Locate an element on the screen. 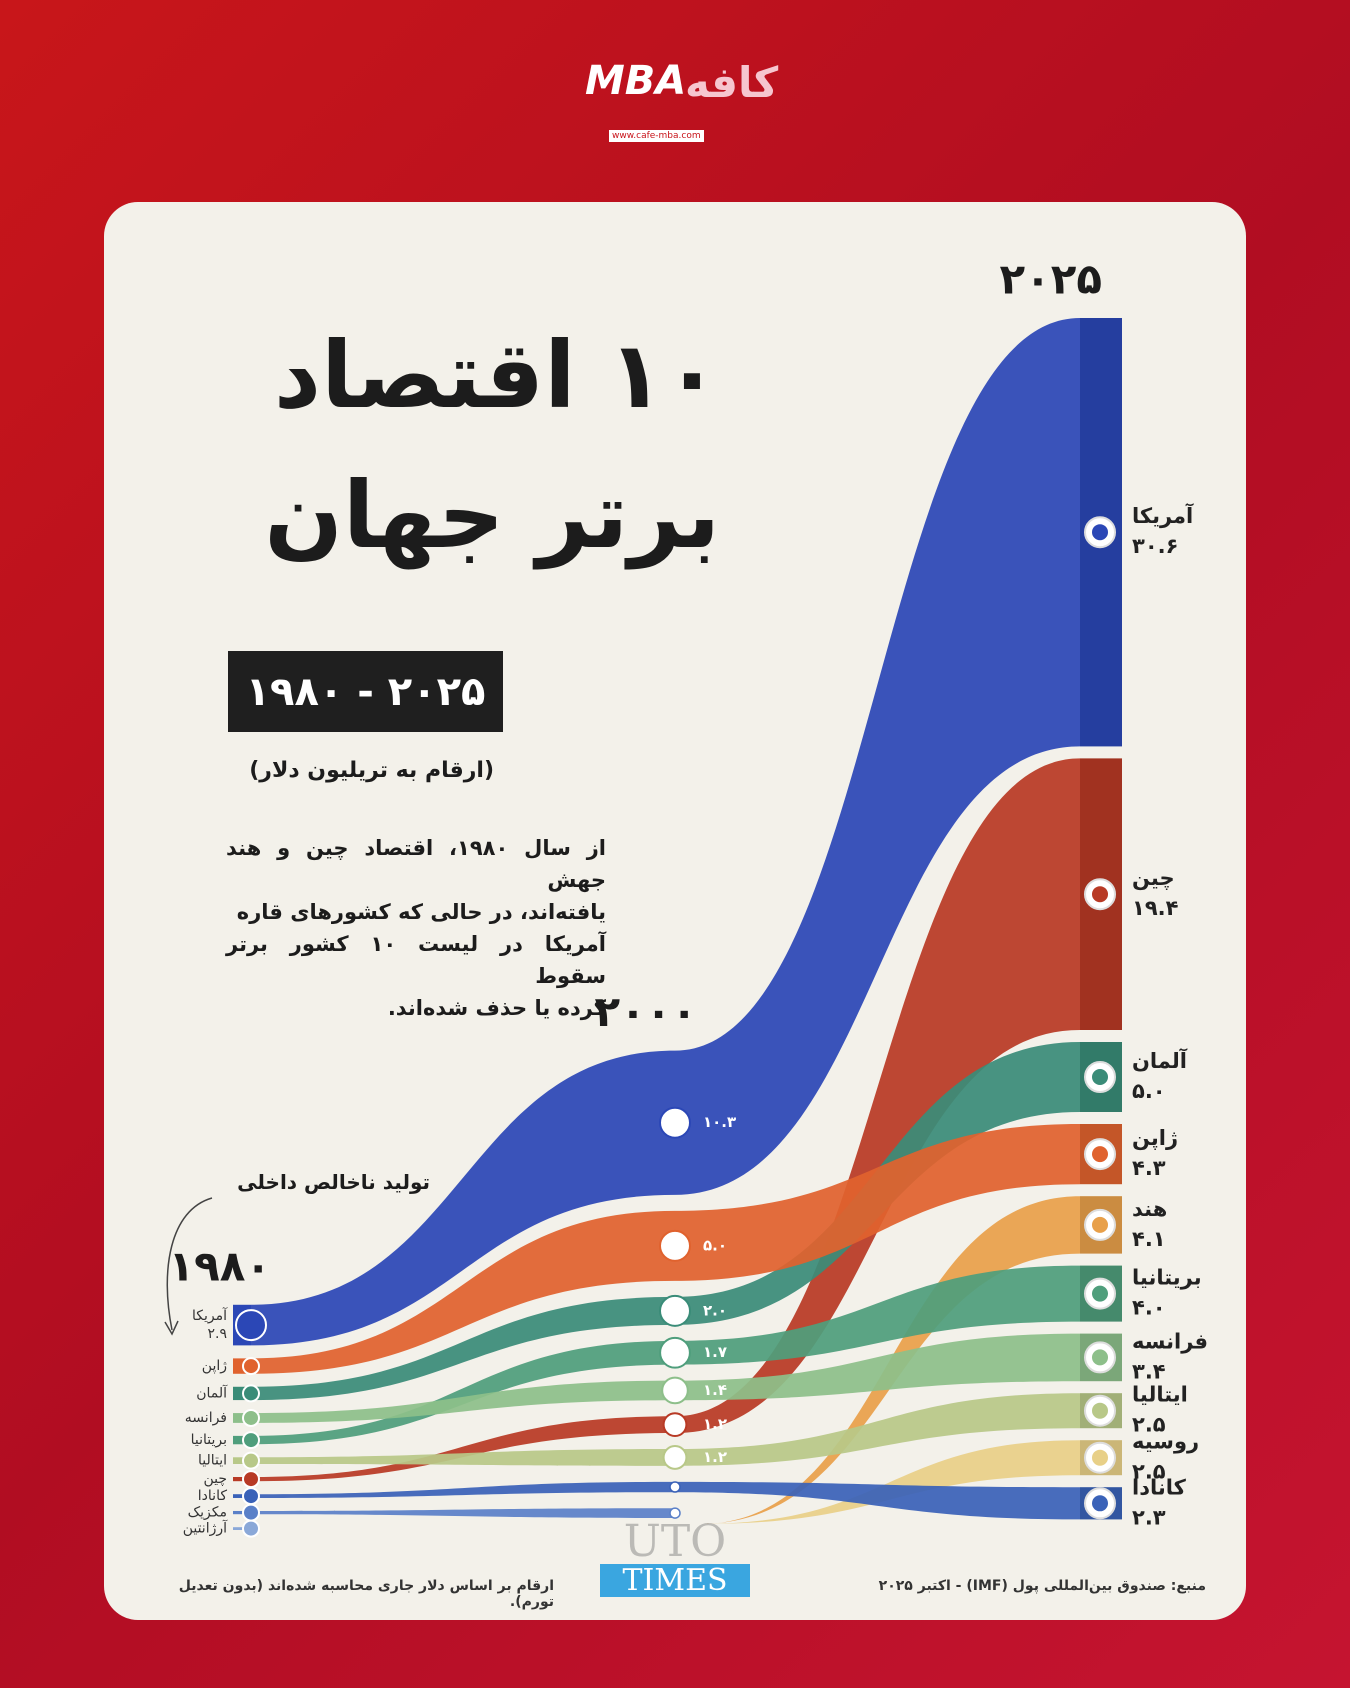 This screenshot has width=1350, height=1688. value-label: ۳.۴ is located at coordinates (1149, 1371).